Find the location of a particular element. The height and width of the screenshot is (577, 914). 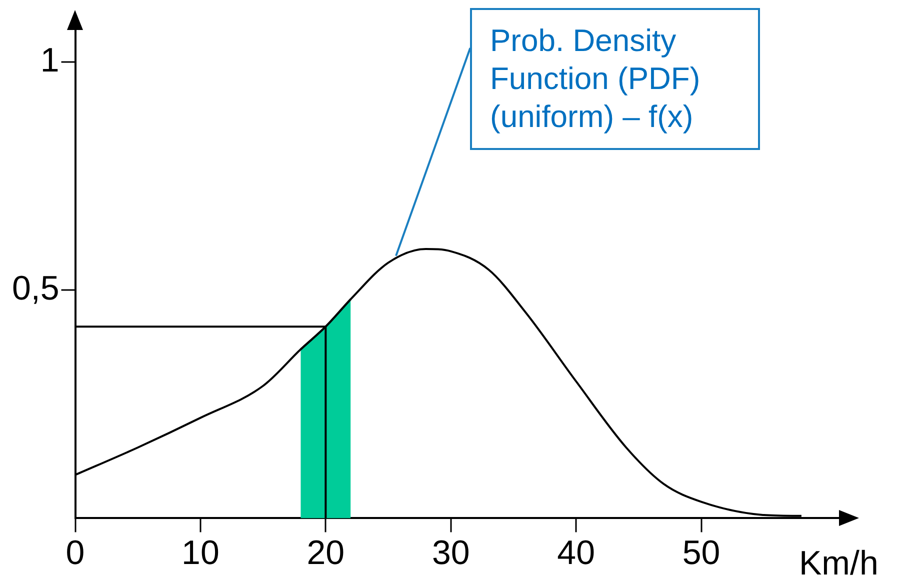

x-axis-title: Km/h is located at coordinates (838, 560).